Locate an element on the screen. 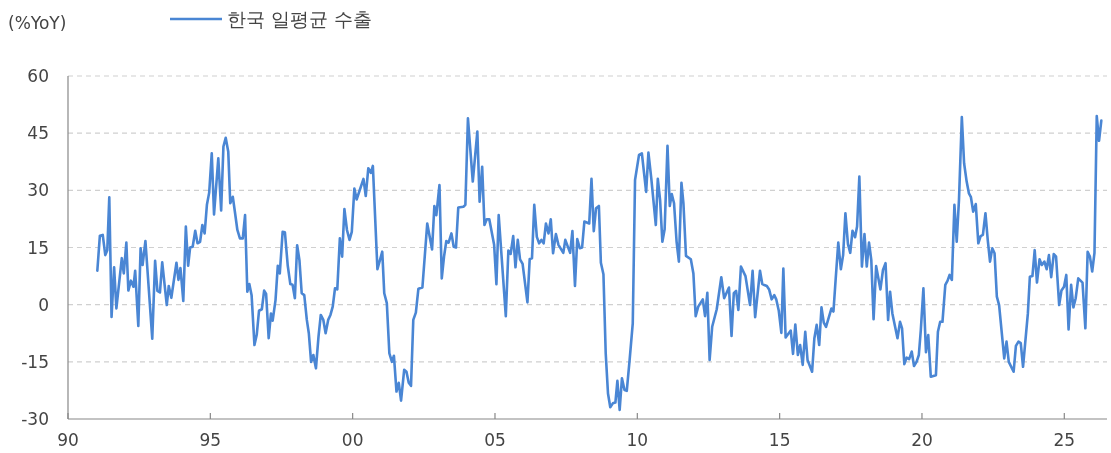 The image size is (1111, 453). y-axis-title: (%YoY) is located at coordinates (37, 23).